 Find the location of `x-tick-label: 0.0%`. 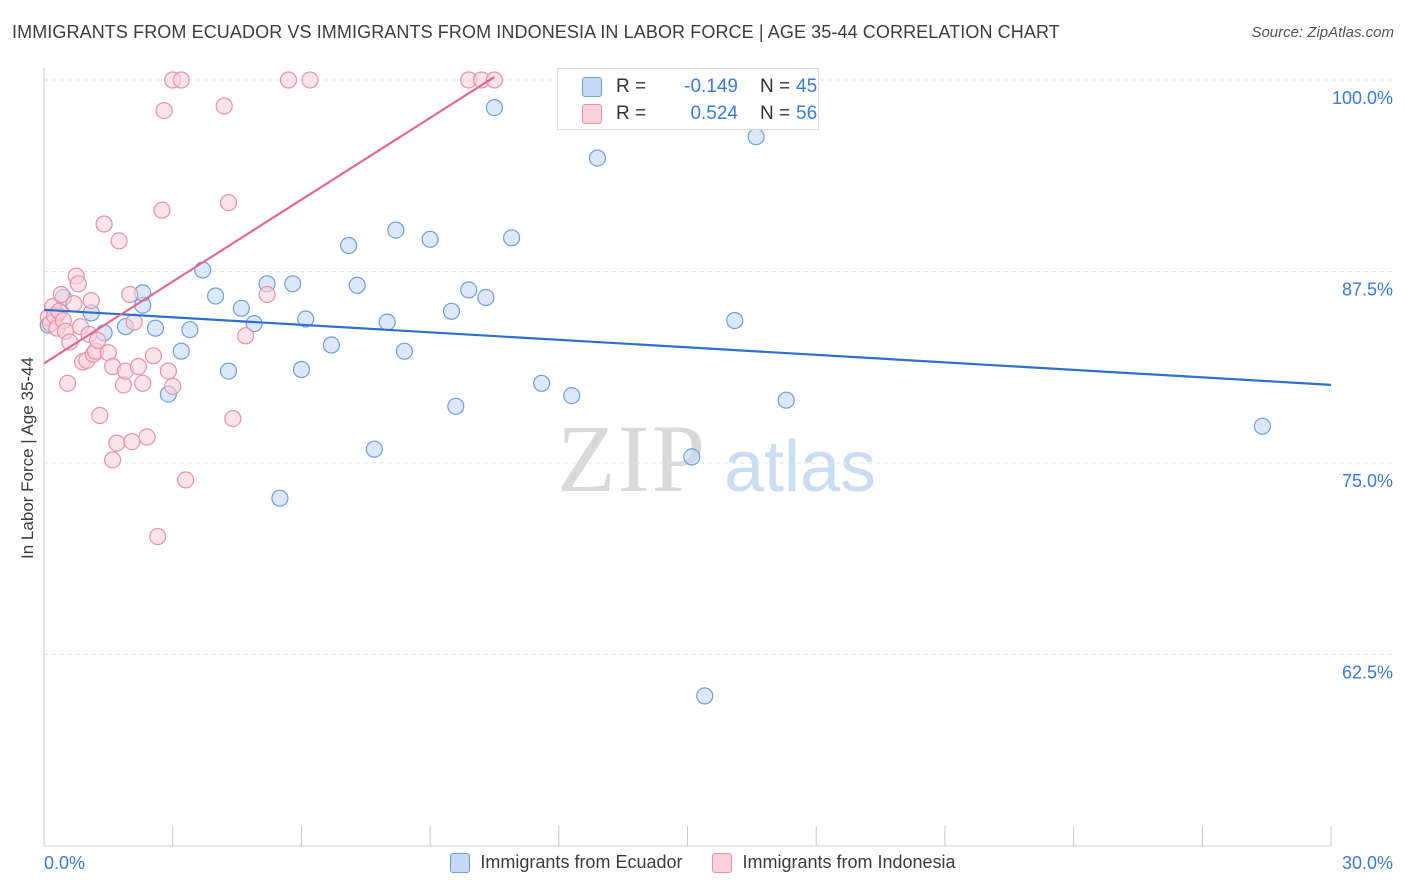

x-tick-label: 0.0% is located at coordinates (64, 863).